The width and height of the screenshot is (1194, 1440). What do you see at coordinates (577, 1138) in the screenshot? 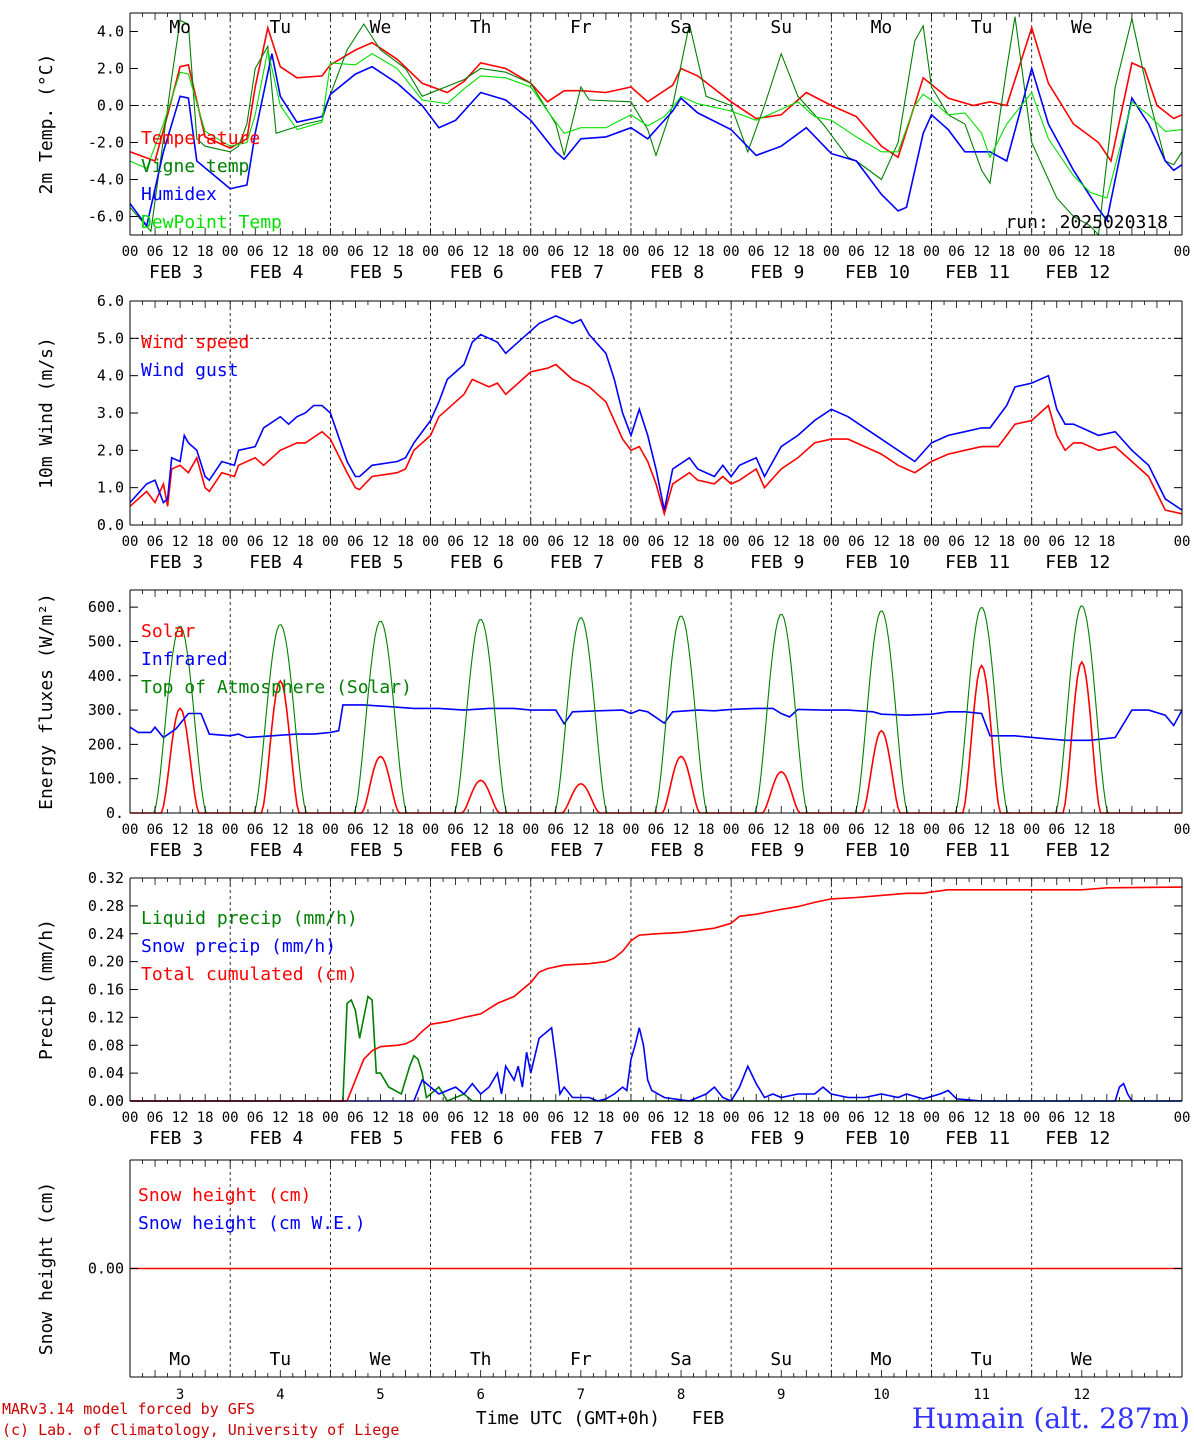
I see `x-date-label: FEB 7` at bounding box center [577, 1138].